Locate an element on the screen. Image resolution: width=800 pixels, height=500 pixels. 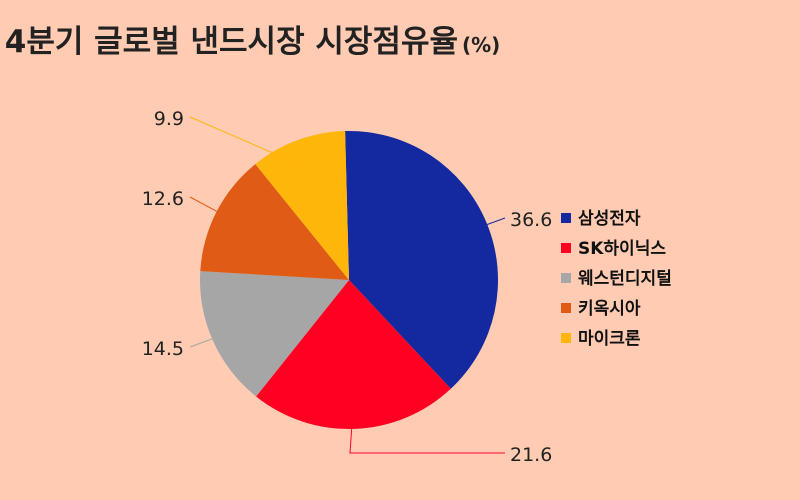
pie-slice-삼성전자 is located at coordinates (422, 260).